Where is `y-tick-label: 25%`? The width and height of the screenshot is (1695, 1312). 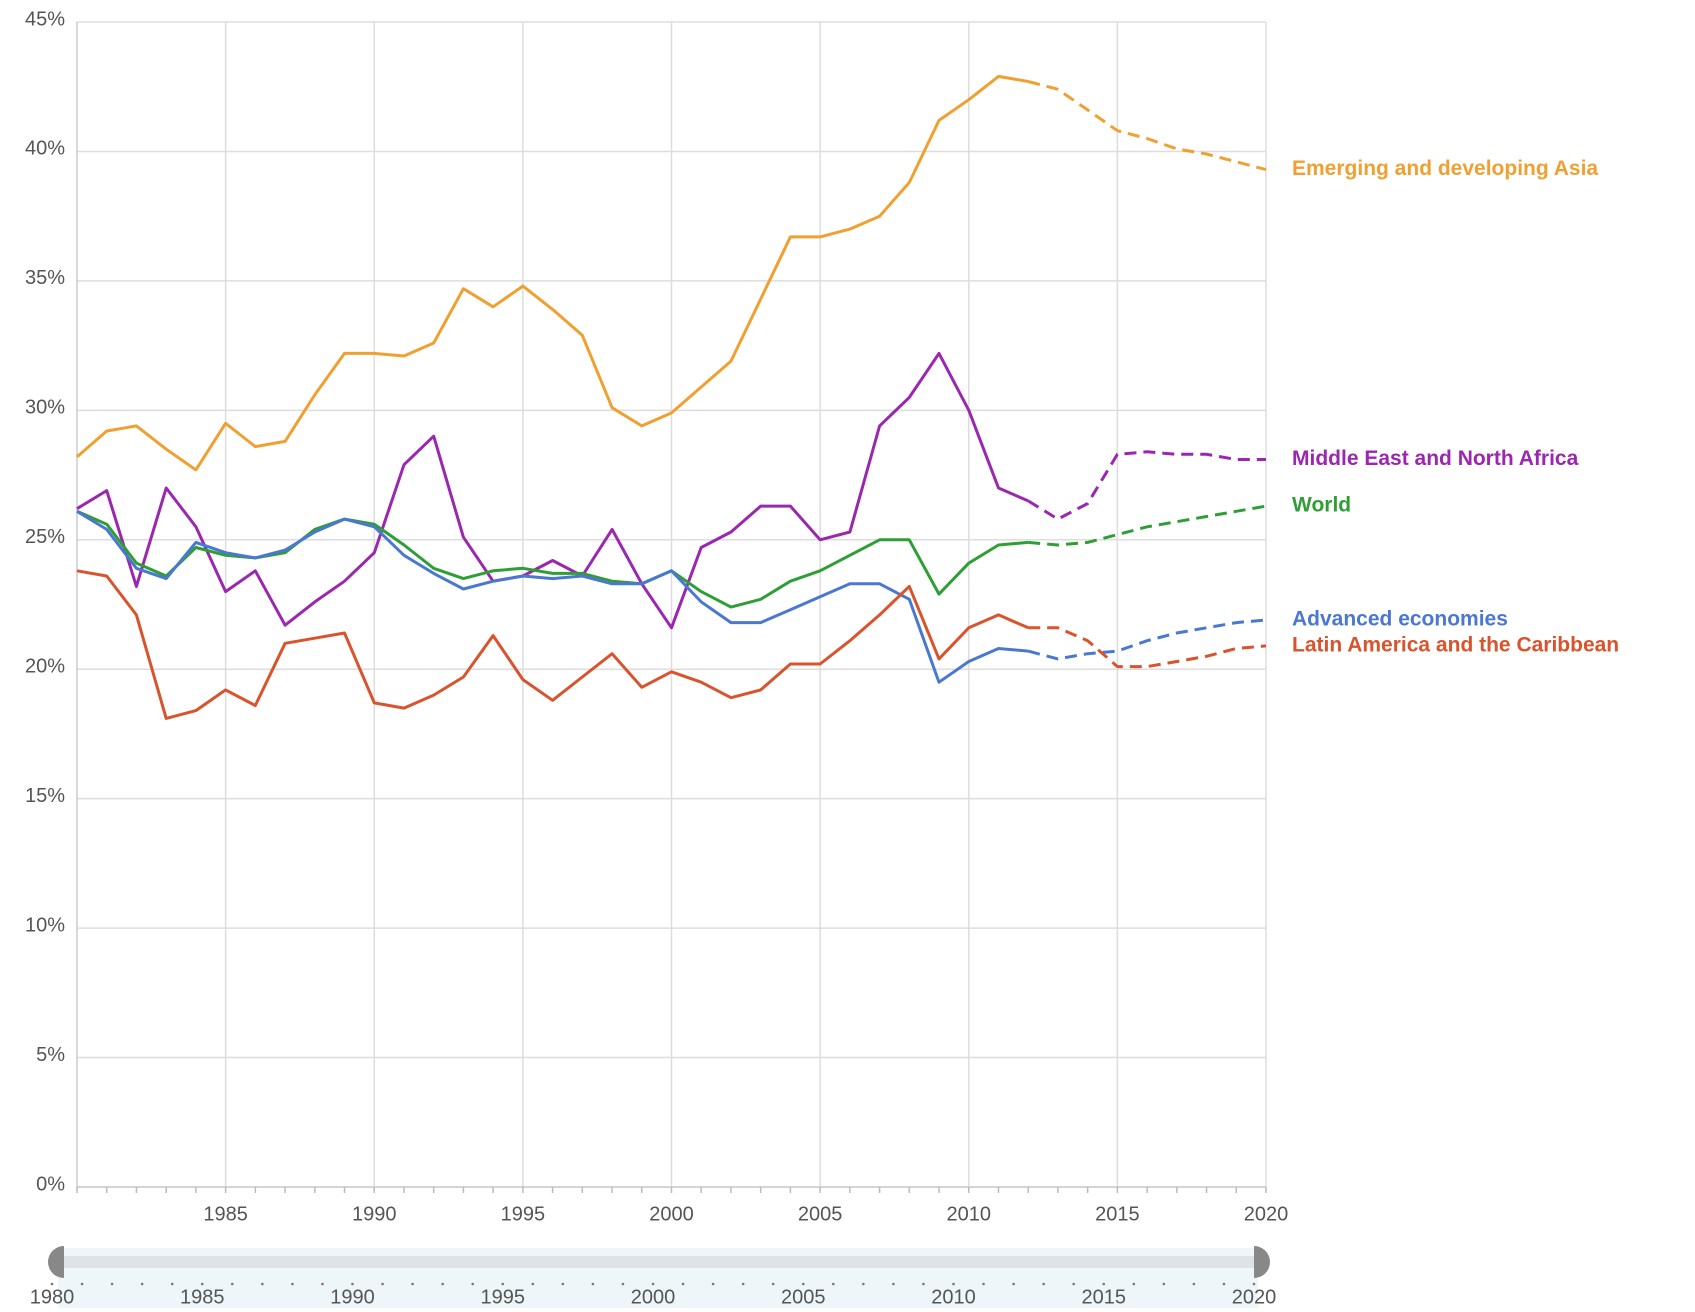 y-tick-label: 25% is located at coordinates (45, 537).